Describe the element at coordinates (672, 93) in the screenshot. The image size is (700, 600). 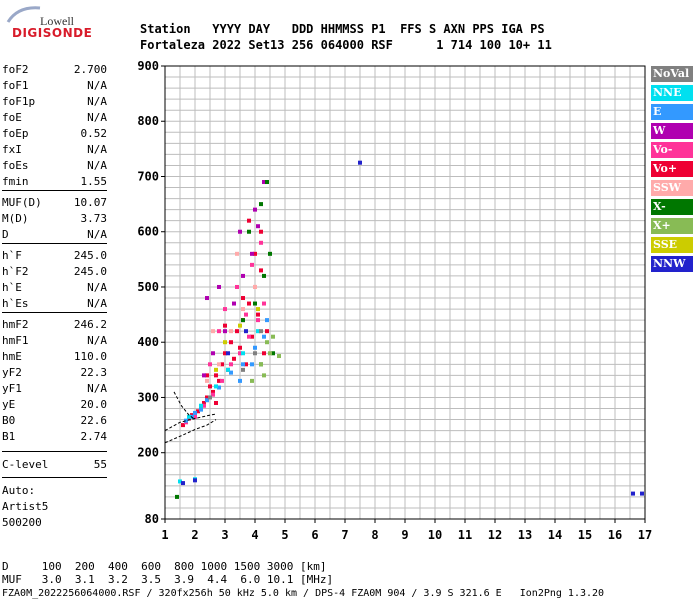
I see `legend-item-nne: NNE` at that location.